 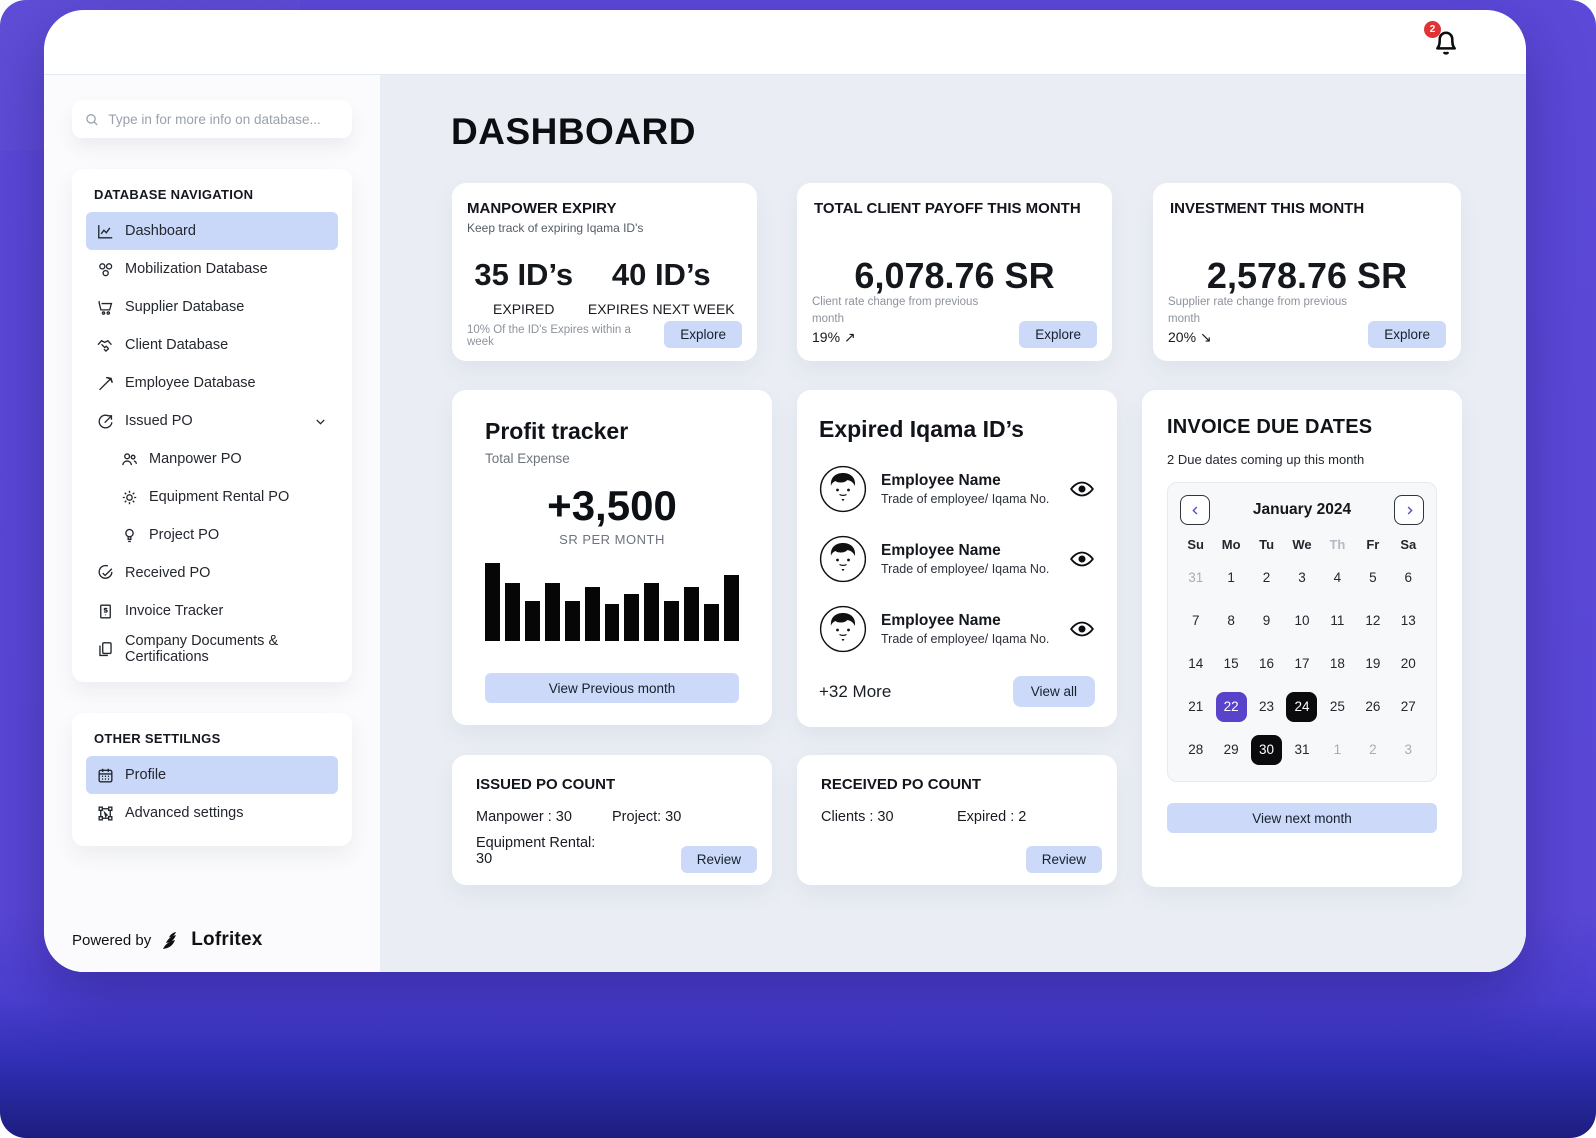 I want to click on chart-line-icon, so click(x=105, y=231).